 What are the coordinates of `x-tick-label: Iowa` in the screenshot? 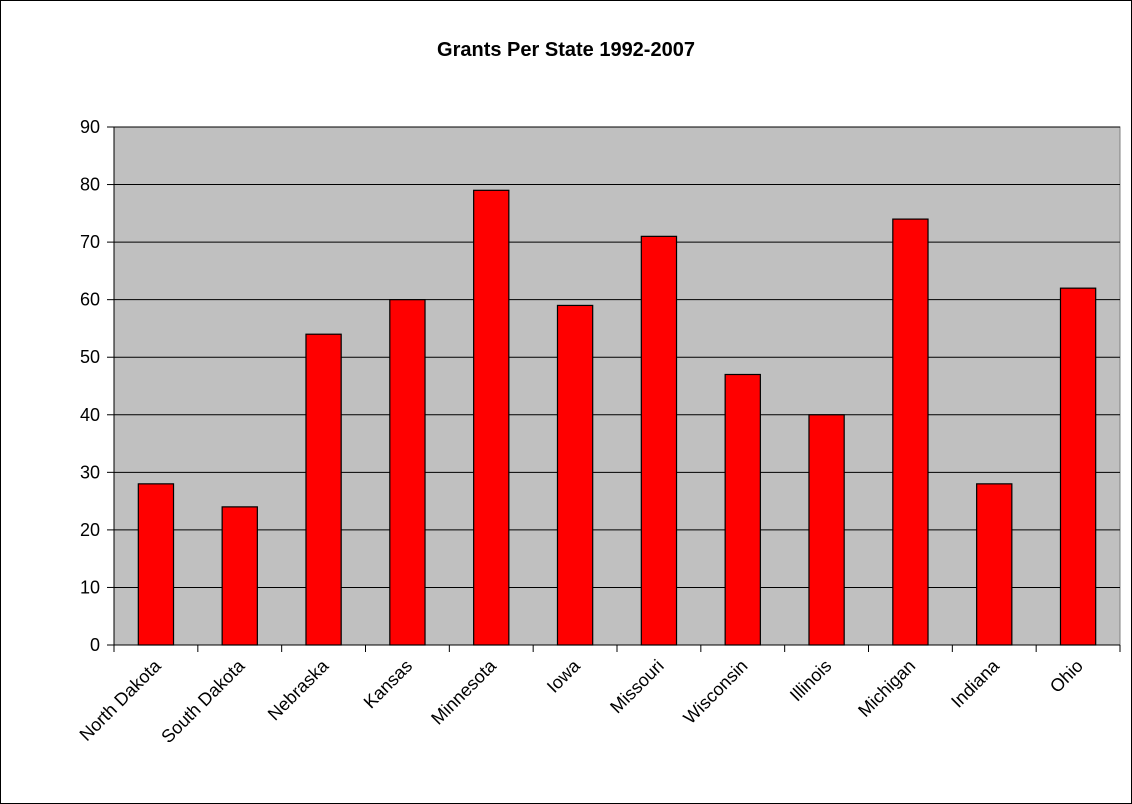 It's located at (564, 676).